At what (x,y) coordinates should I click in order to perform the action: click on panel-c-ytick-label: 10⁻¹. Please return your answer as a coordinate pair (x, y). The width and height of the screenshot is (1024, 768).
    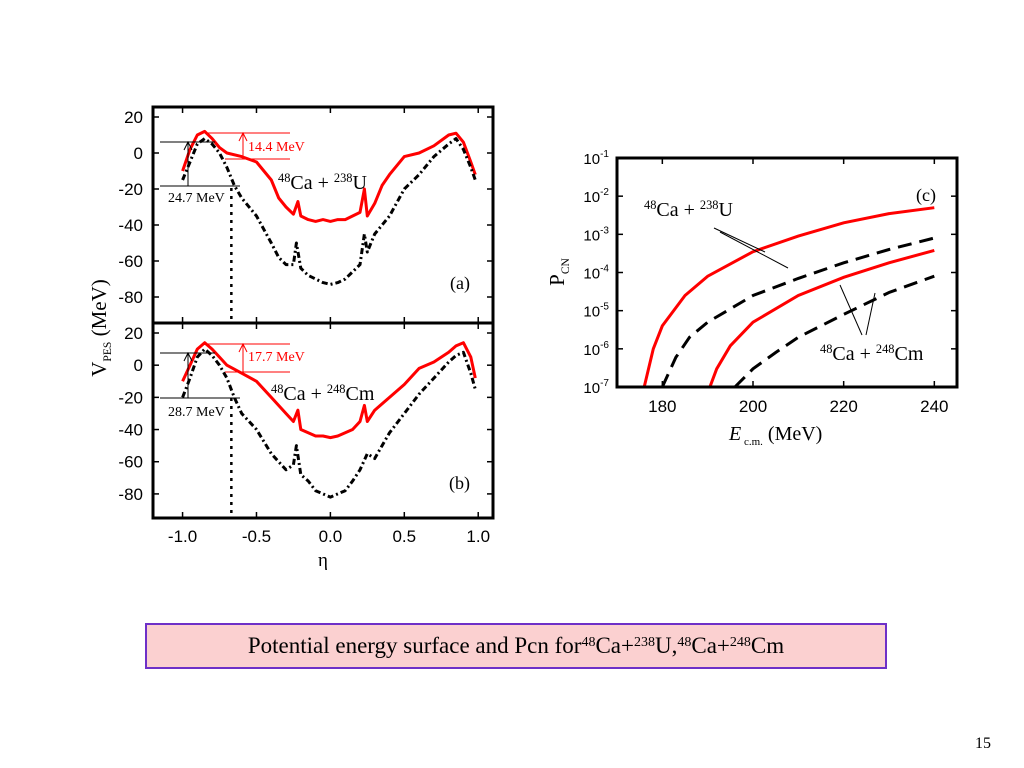
    Looking at the image, I should click on (596, 158).